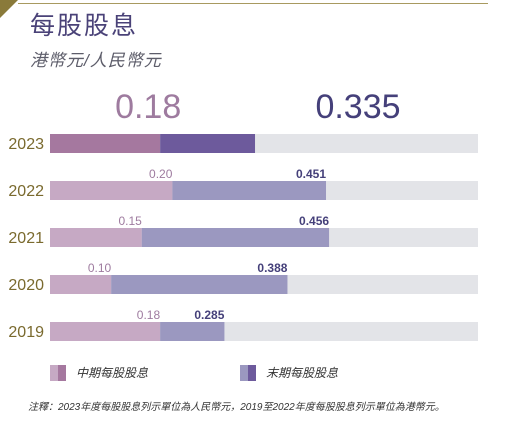  What do you see at coordinates (81, 284) in the screenshot?
I see `bar-interim-2020` at bounding box center [81, 284].